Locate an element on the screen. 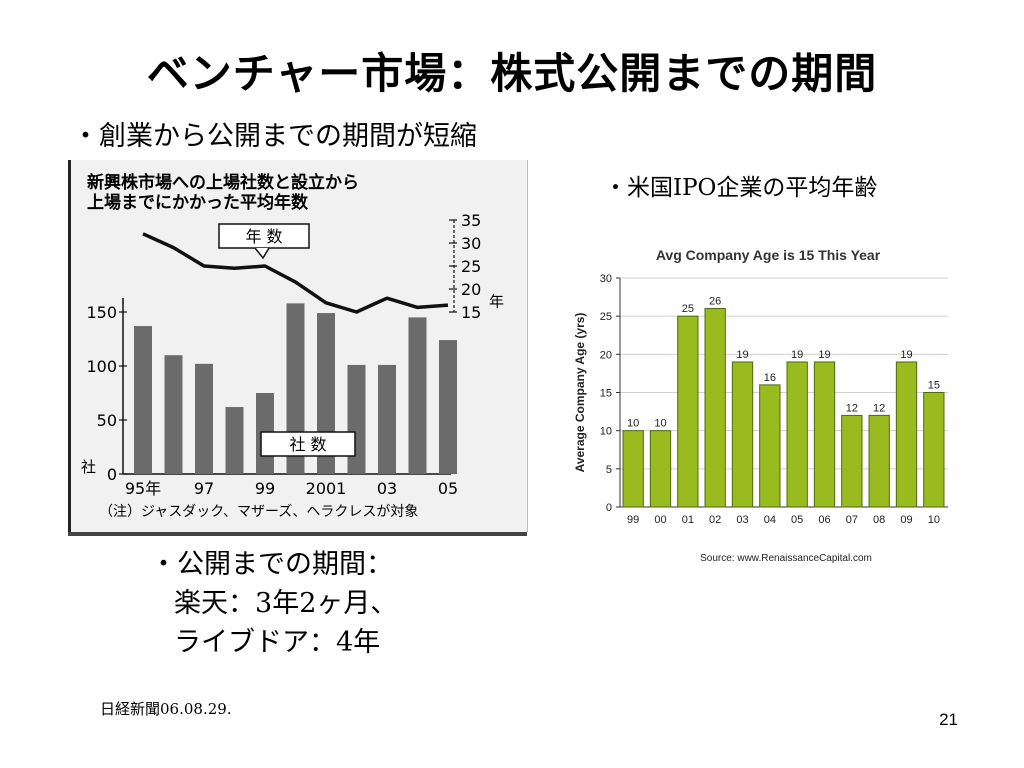  bullet-startup-period: ・創業から公開までの期間が短縮 is located at coordinates (274, 136).